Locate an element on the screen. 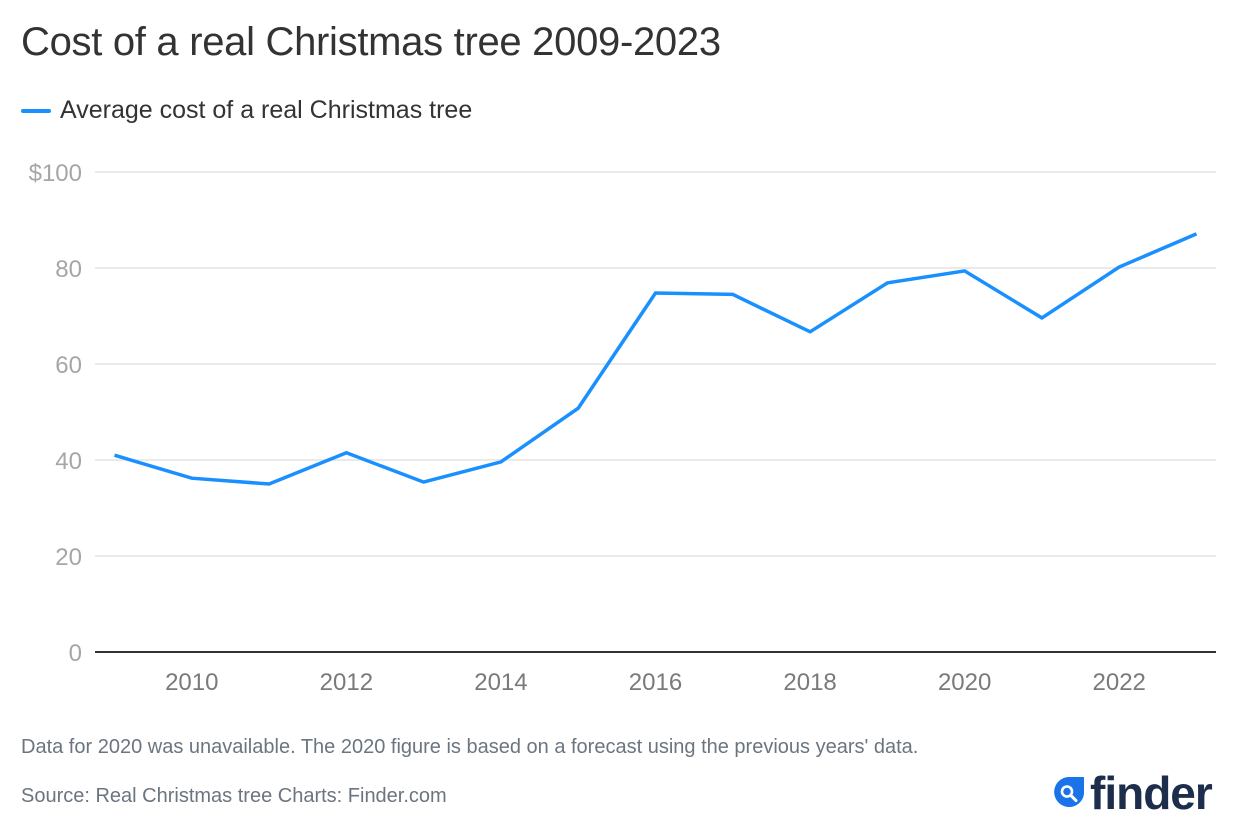 The height and width of the screenshot is (840, 1240). legend-swatch is located at coordinates (36, 110).